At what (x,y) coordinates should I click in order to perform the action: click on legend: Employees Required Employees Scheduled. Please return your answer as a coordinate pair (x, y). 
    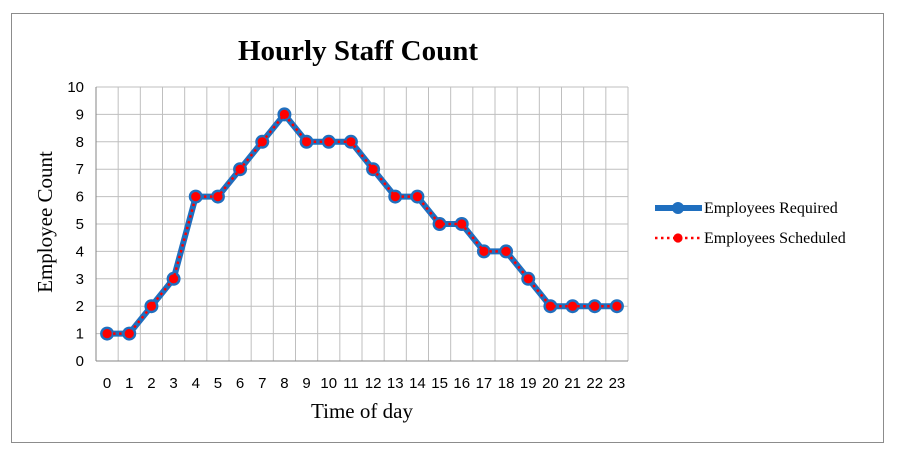
    Looking at the image, I should click on (750, 223).